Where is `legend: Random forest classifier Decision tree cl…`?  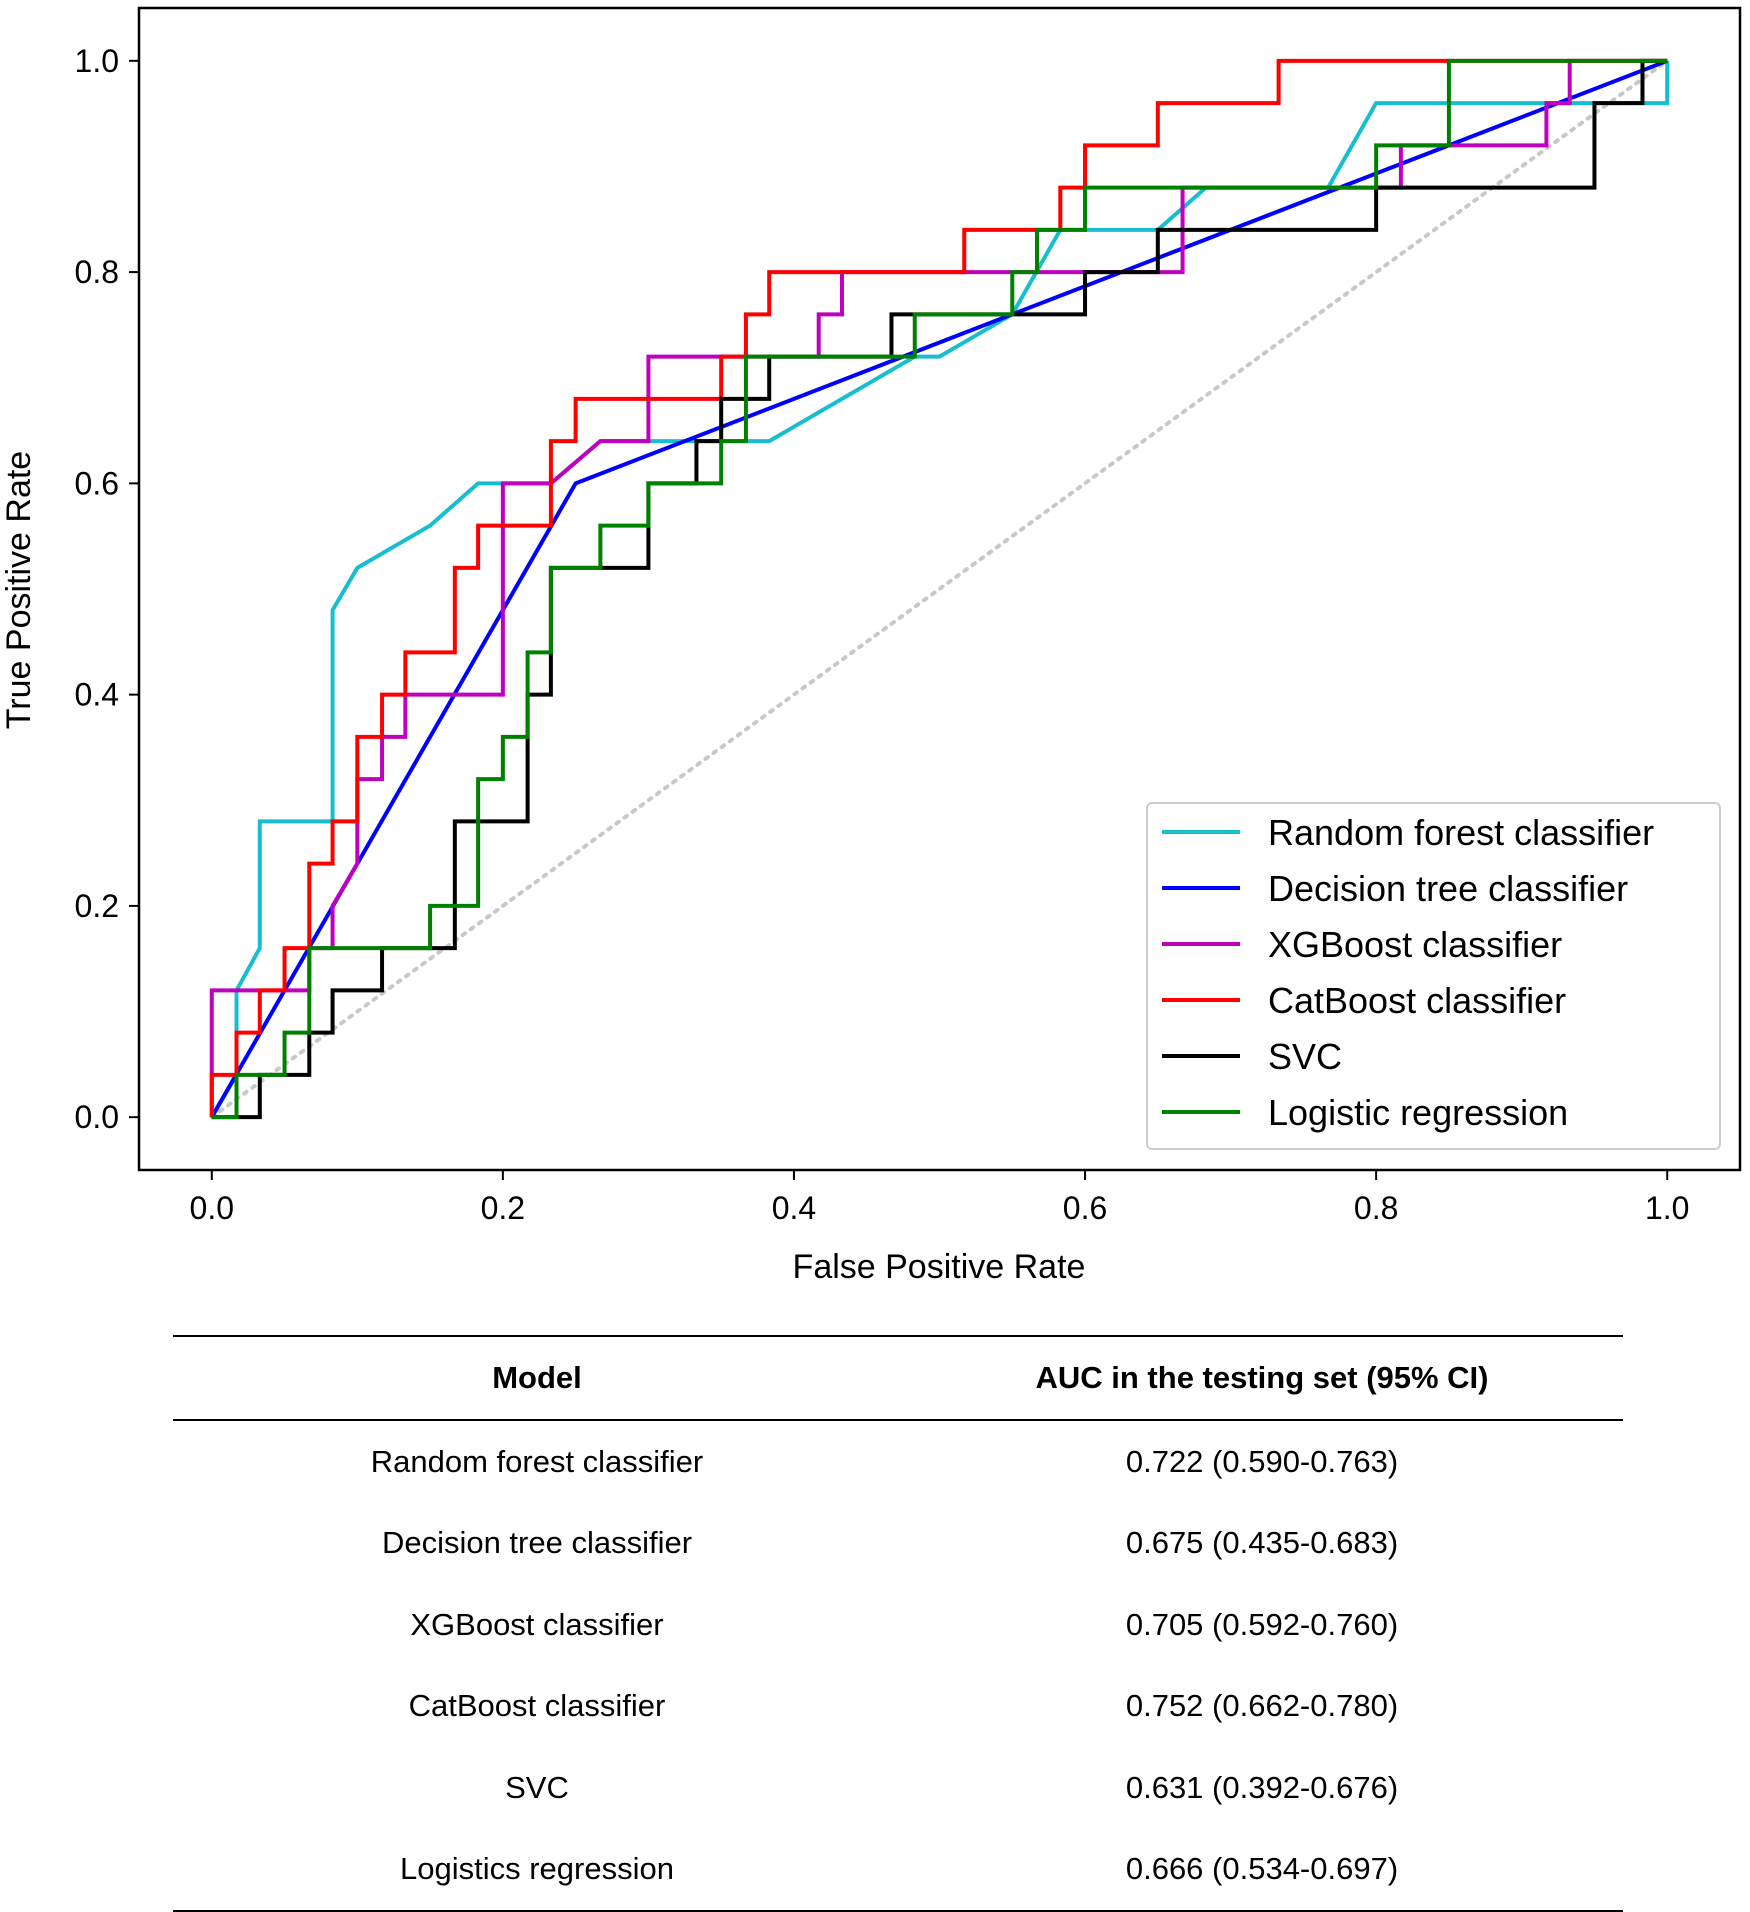
legend: Random forest classifier Decision tree cl… is located at coordinates (1433, 976).